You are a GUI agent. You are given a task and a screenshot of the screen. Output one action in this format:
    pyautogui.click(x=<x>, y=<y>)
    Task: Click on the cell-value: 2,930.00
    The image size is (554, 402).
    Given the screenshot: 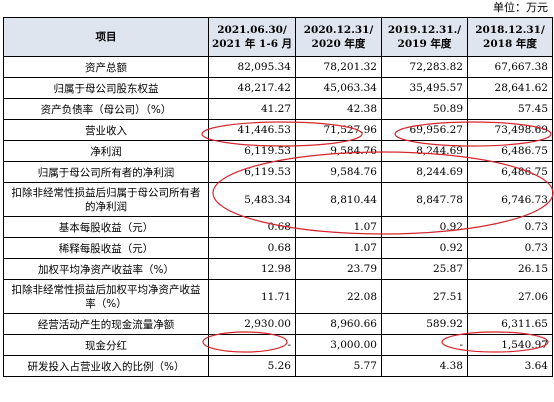 What is the action you would take?
    pyautogui.click(x=252, y=324)
    